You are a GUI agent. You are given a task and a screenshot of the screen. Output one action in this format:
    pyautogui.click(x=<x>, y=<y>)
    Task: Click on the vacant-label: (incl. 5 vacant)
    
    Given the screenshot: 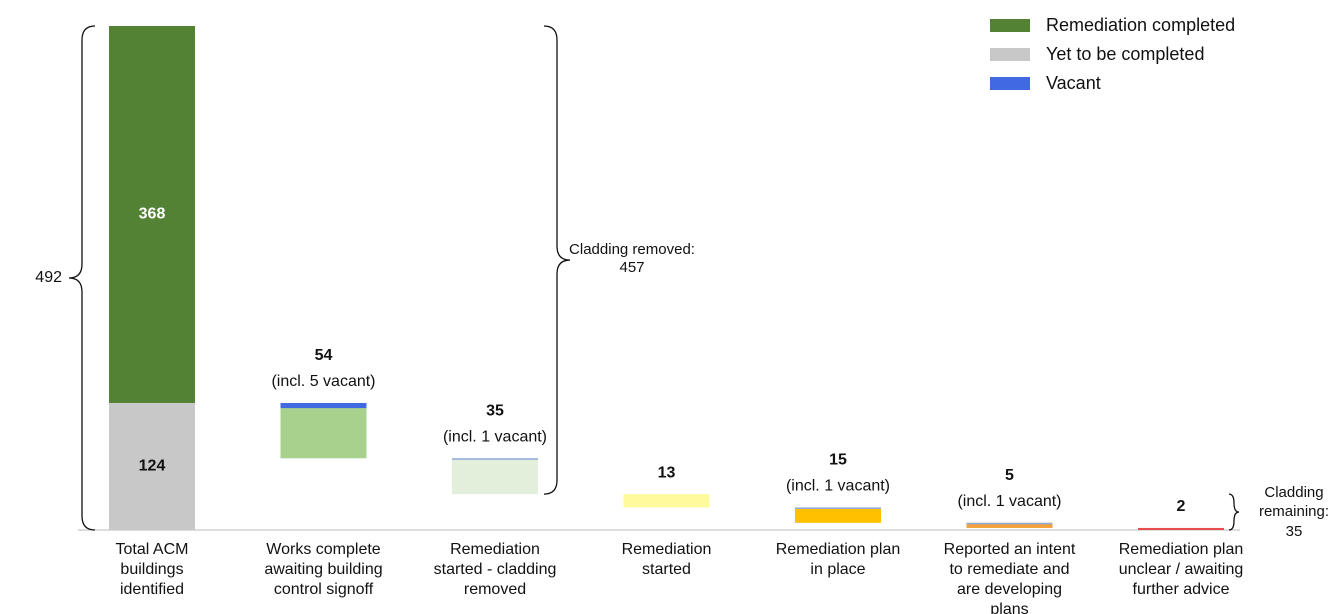 What is the action you would take?
    pyautogui.click(x=323, y=381)
    